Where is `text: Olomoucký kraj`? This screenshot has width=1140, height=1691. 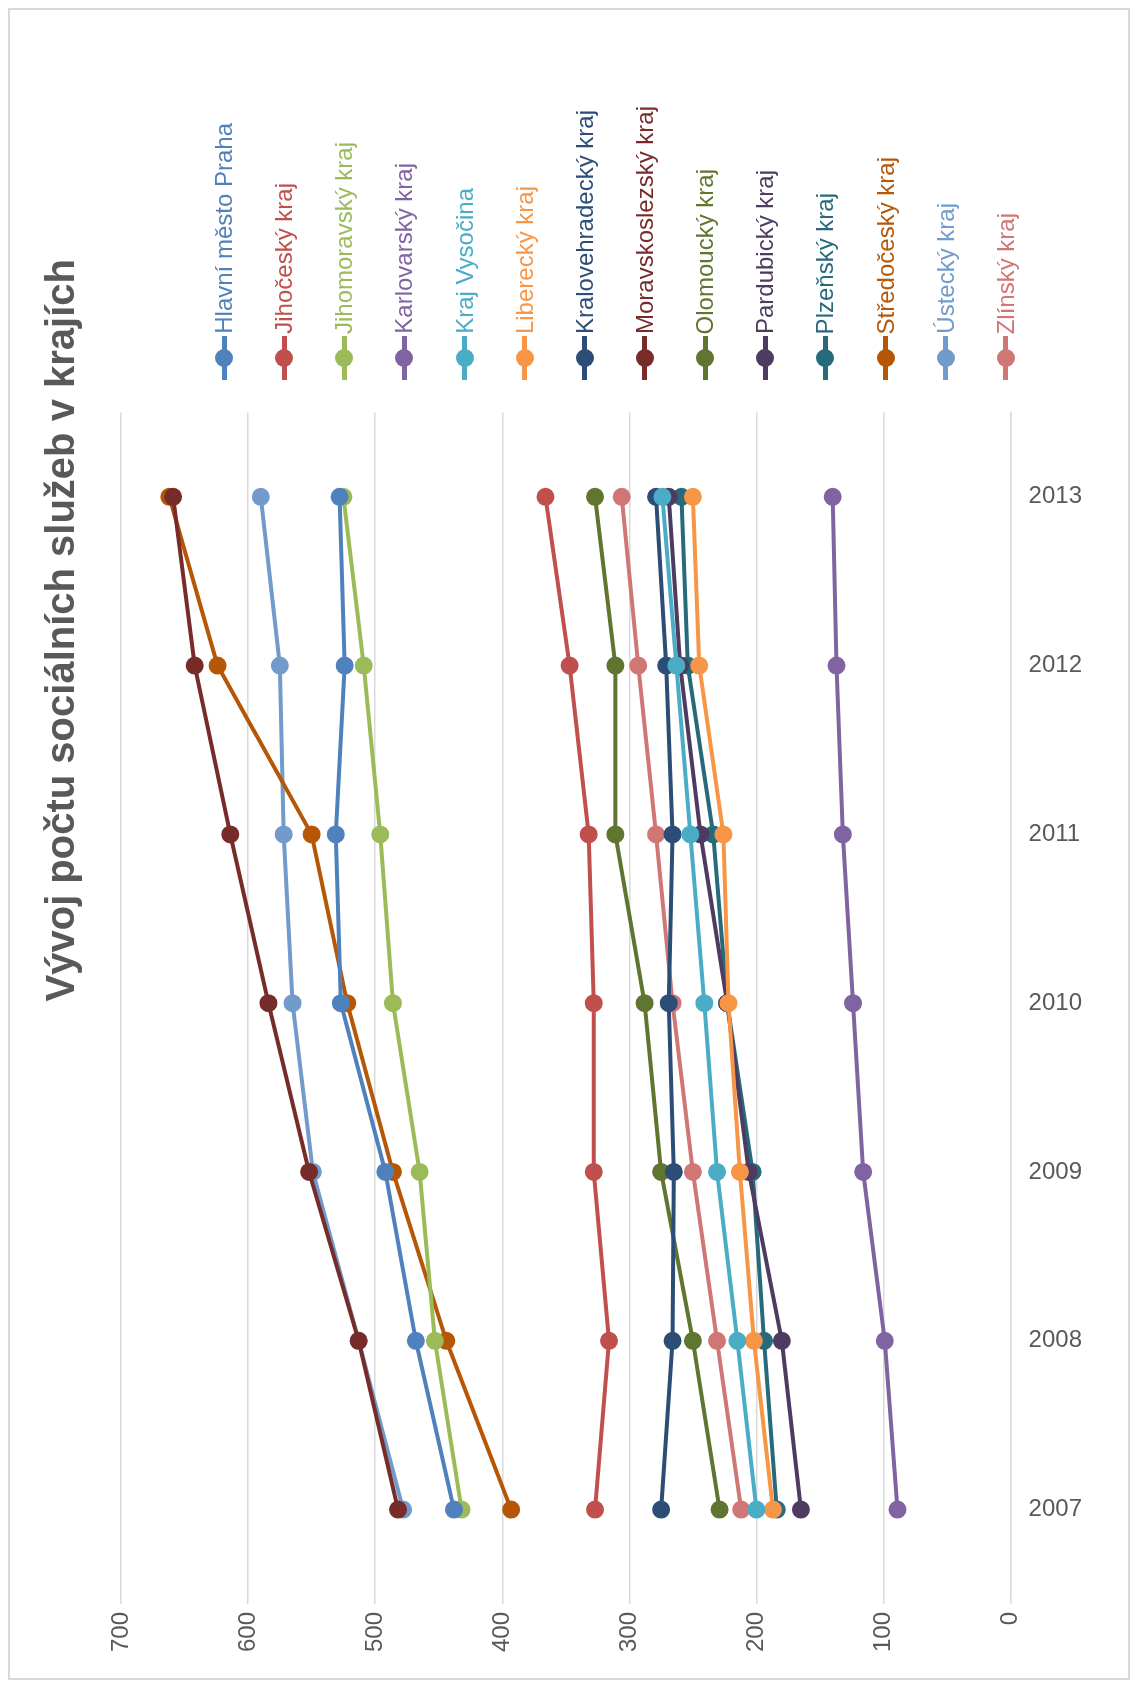
text: Olomoucký kraj is located at coordinates (705, 251).